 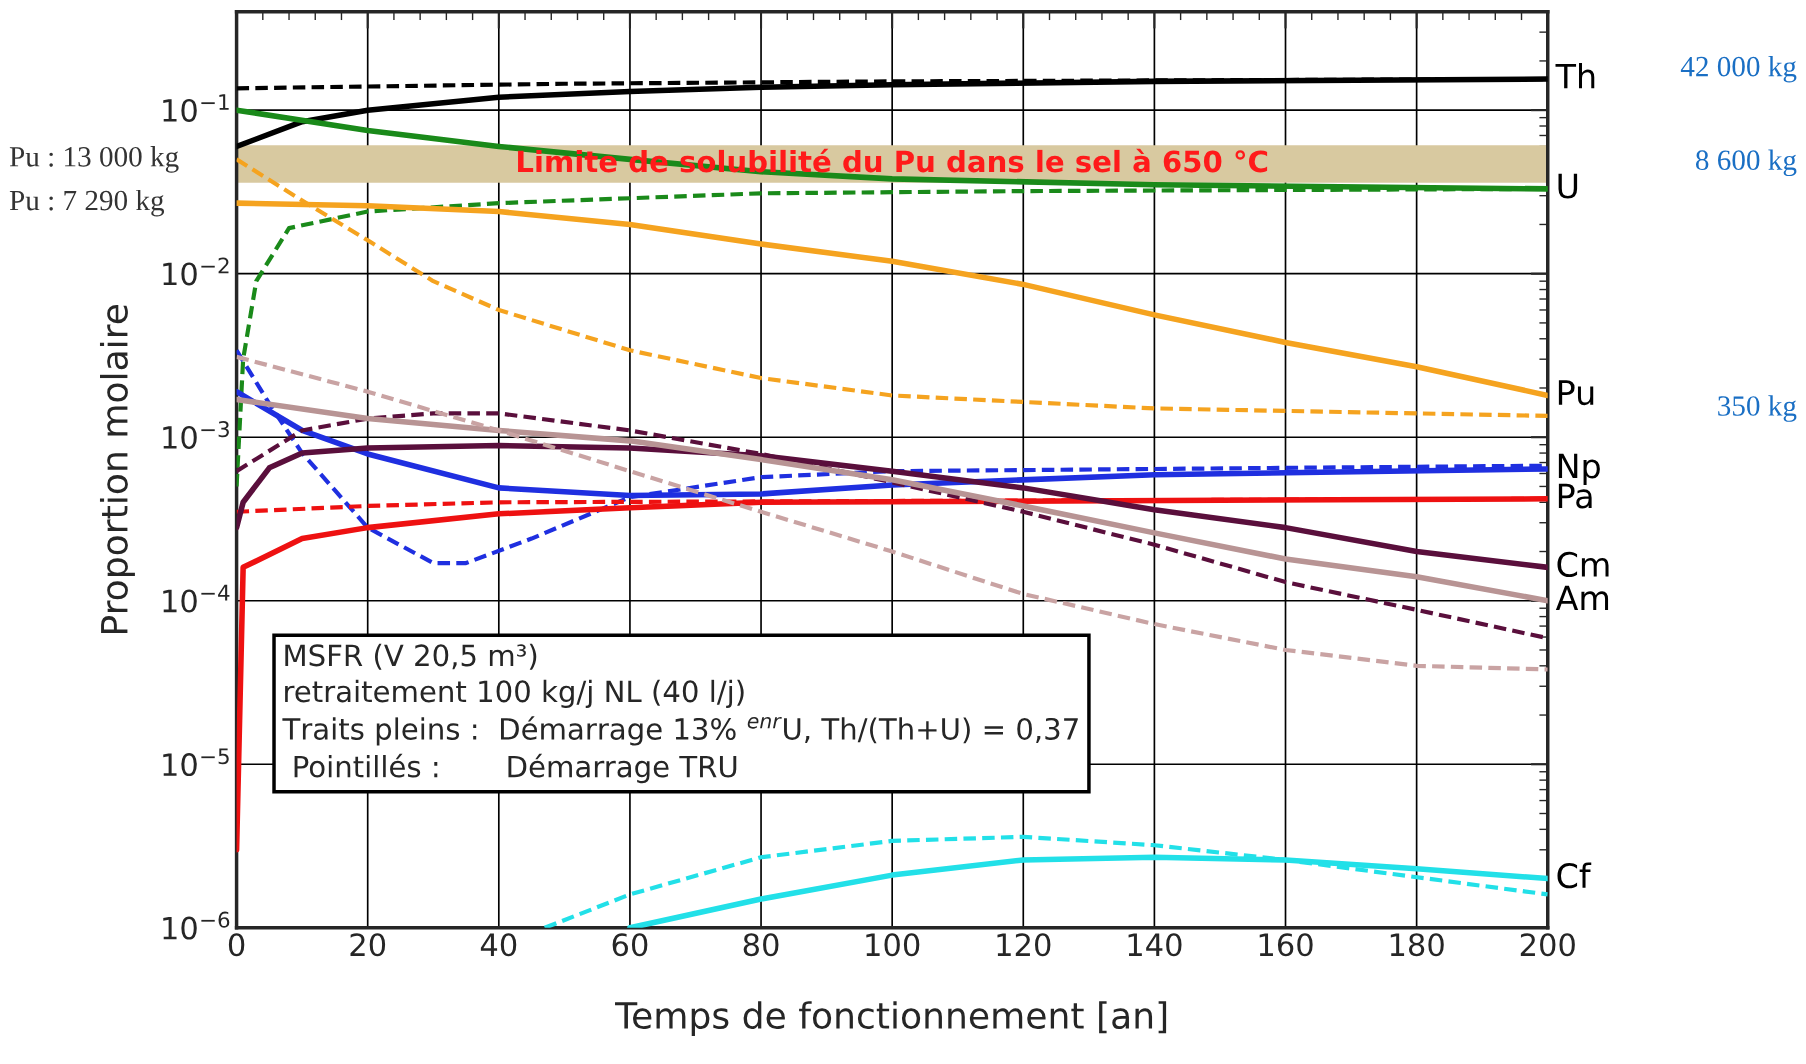 What do you see at coordinates (515, 768) in the screenshot?
I see `annotation: Pointillés : Démarrage TRU` at bounding box center [515, 768].